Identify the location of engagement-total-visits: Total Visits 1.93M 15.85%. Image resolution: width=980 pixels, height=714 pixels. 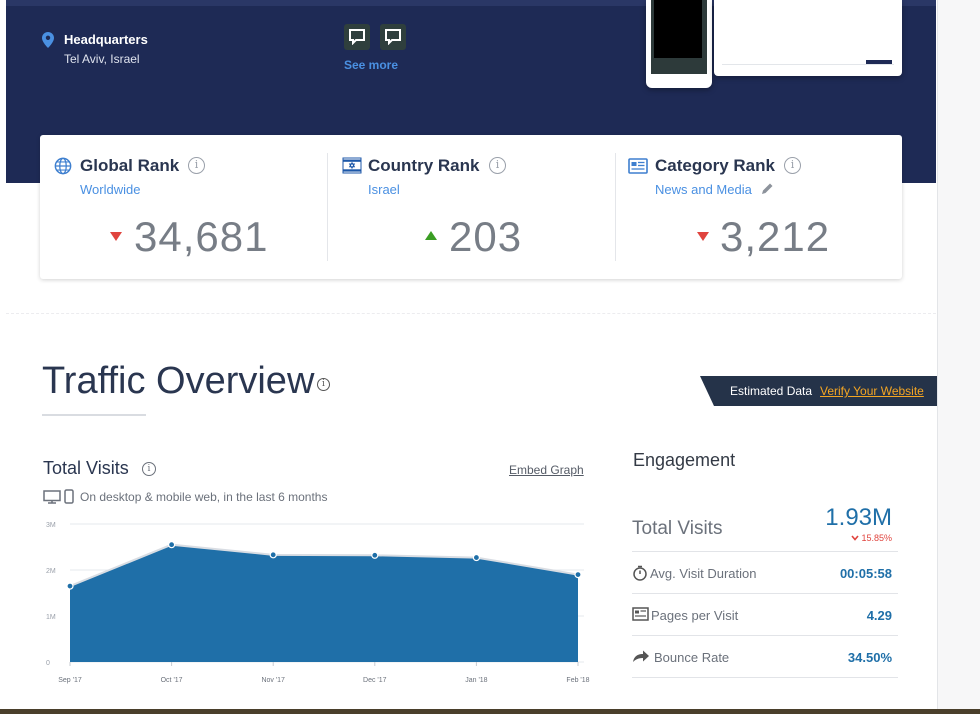
(765, 527).